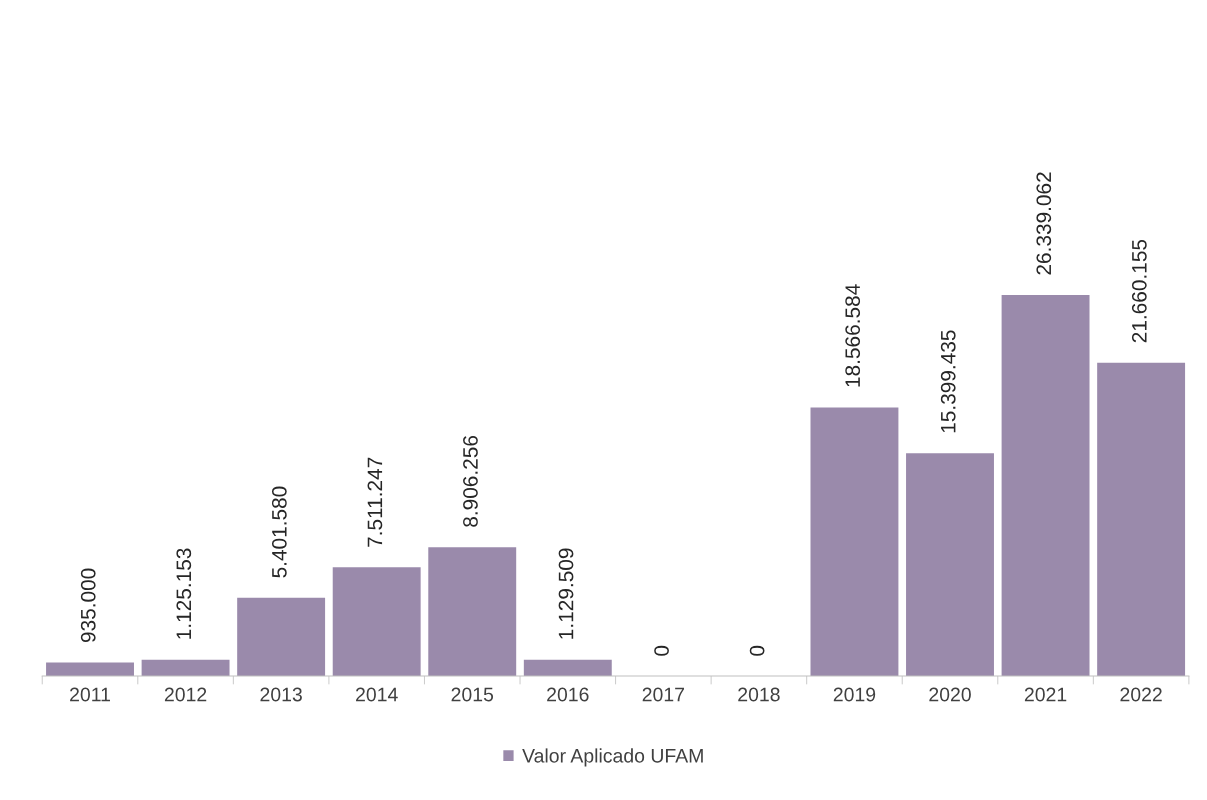 Image resolution: width=1207 pixels, height=800 pixels. I want to click on data-label: 18.566.584, so click(853, 335).